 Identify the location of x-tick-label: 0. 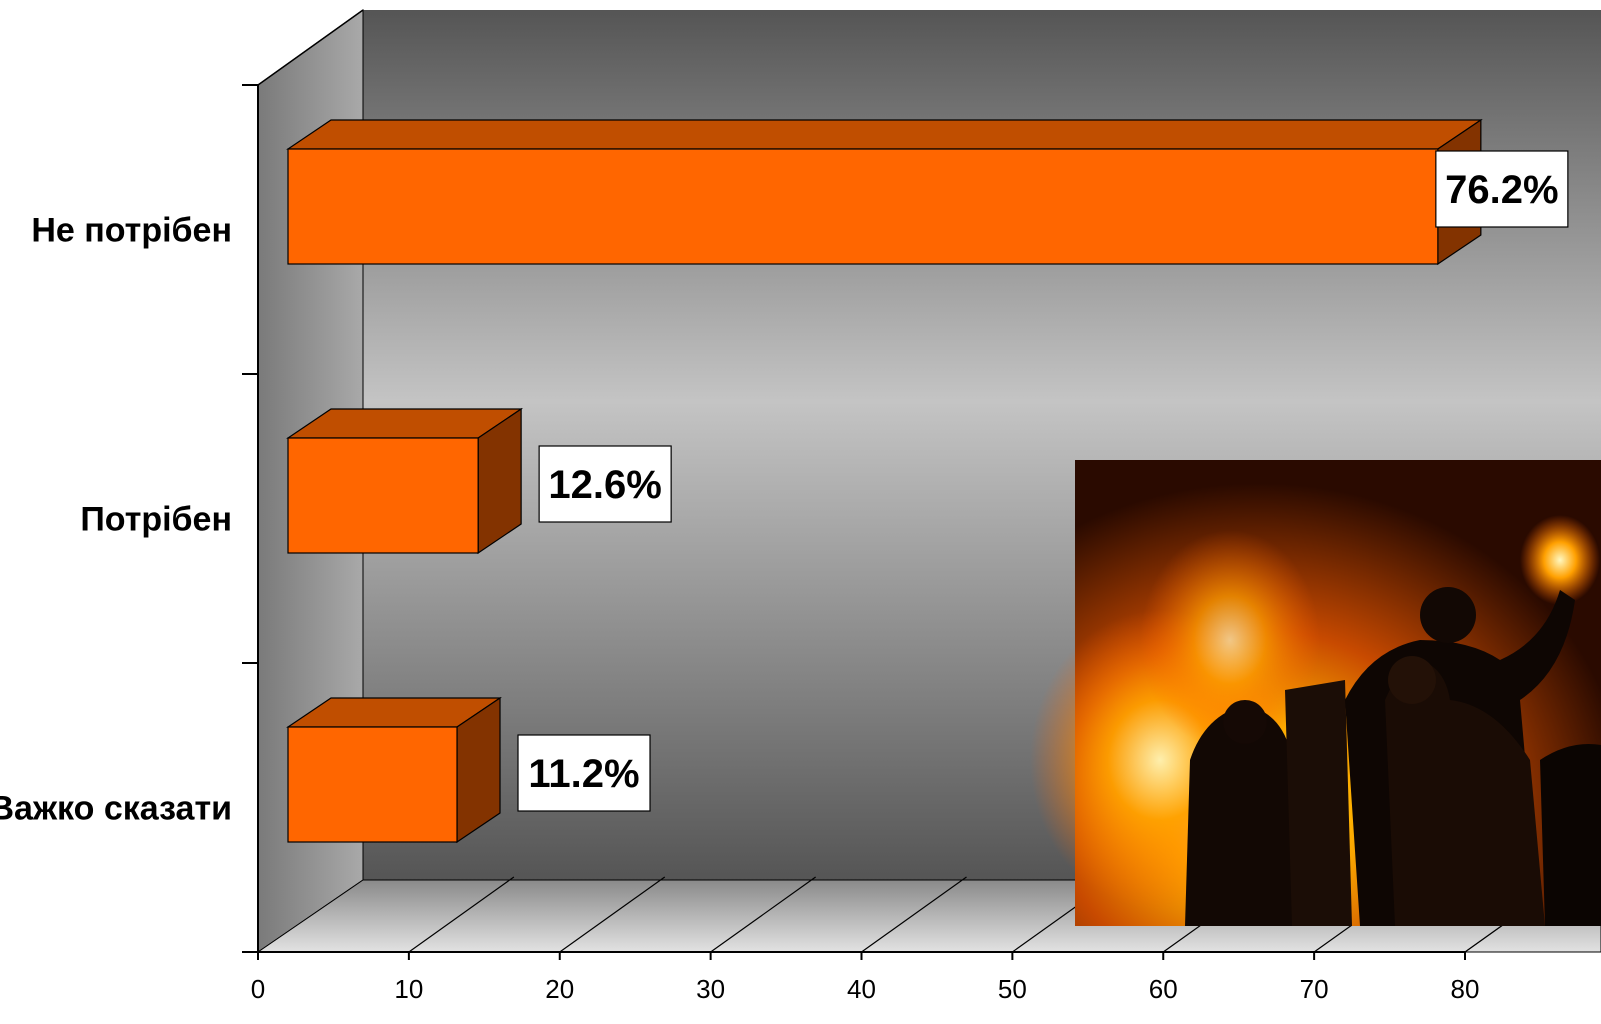
(258, 989).